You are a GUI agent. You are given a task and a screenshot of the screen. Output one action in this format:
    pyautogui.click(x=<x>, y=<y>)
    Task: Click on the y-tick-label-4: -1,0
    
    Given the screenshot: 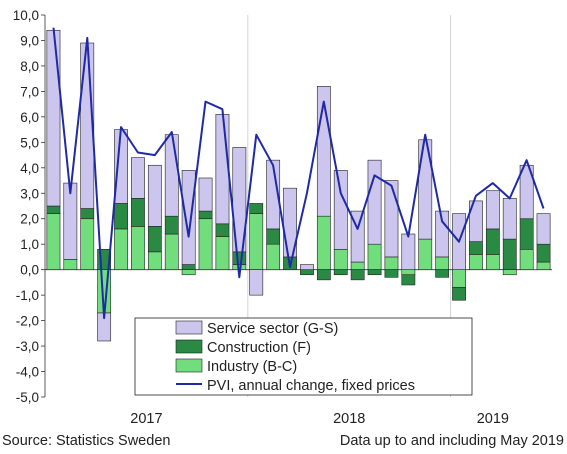 What is the action you would take?
    pyautogui.click(x=27, y=295)
    